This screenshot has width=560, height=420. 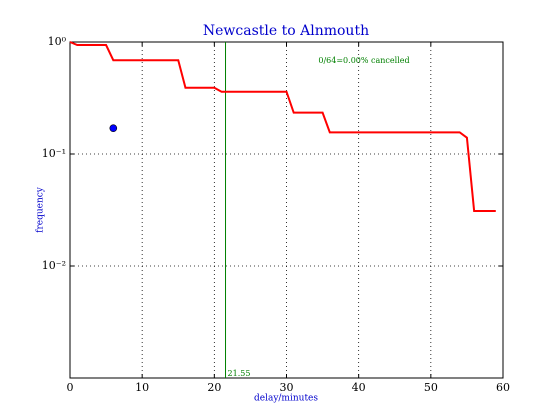 What do you see at coordinates (286, 399) in the screenshot?
I see `x-axis-label: delay/minutes` at bounding box center [286, 399].